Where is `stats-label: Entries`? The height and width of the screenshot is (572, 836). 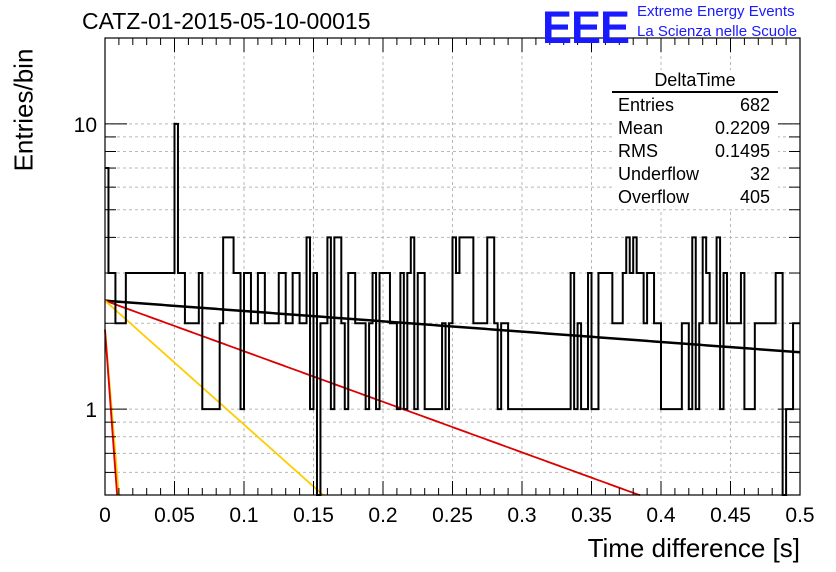
stats-label: Entries is located at coordinates (646, 105).